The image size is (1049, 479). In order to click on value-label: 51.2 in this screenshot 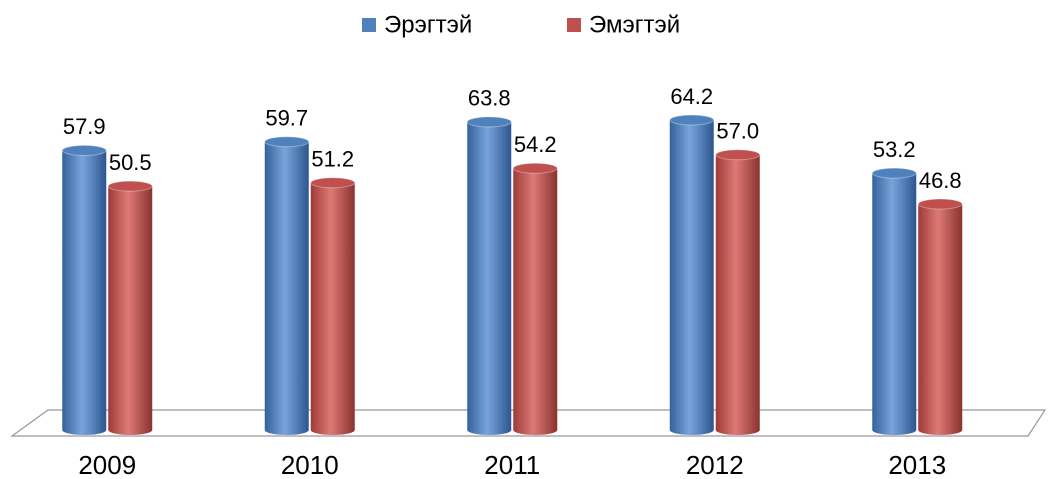, I will do `click(332, 159)`.